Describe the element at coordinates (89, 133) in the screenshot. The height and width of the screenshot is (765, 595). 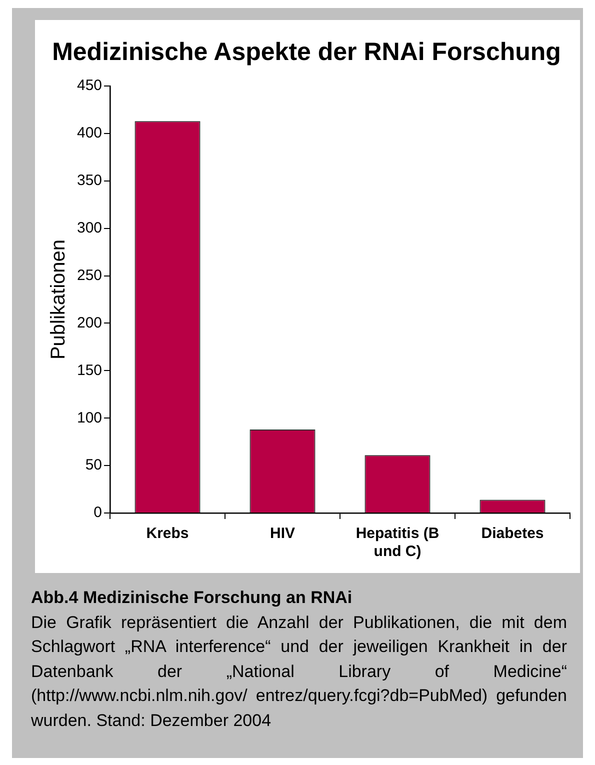
I see `y-tick-label: 400` at that location.